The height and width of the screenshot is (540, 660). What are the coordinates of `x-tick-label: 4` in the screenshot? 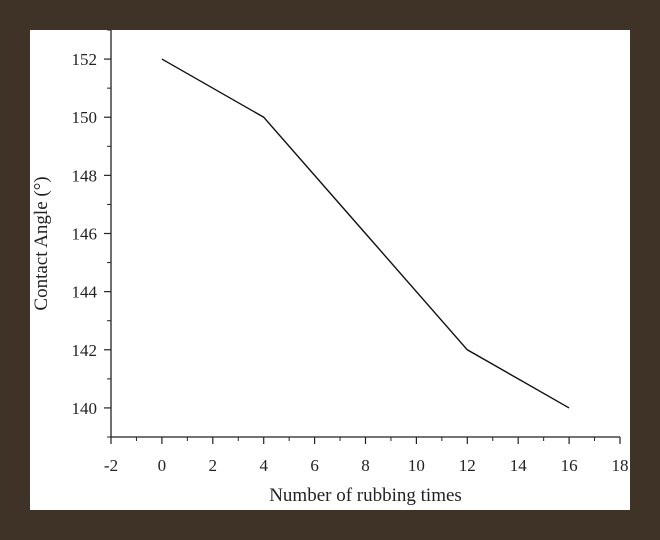 It's located at (263, 465).